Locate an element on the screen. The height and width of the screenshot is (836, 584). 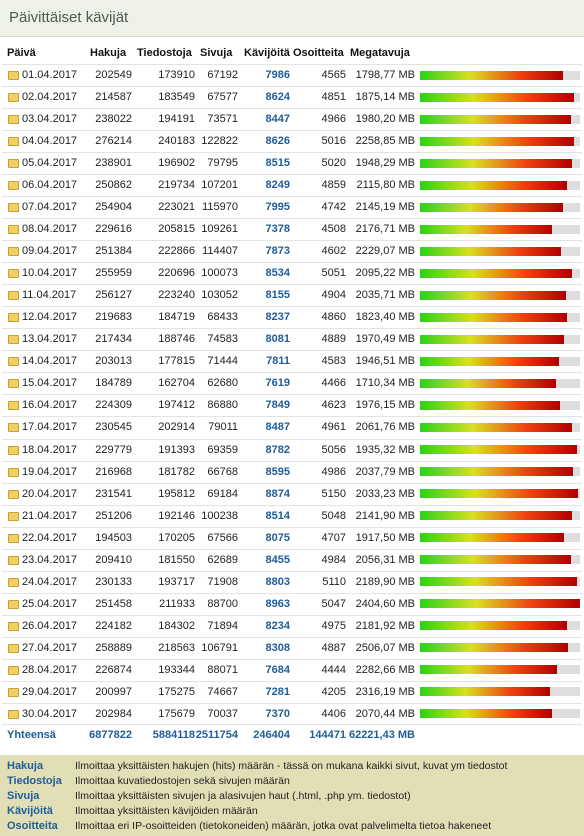
value-cell: 195812 is located at coordinates (176, 493).